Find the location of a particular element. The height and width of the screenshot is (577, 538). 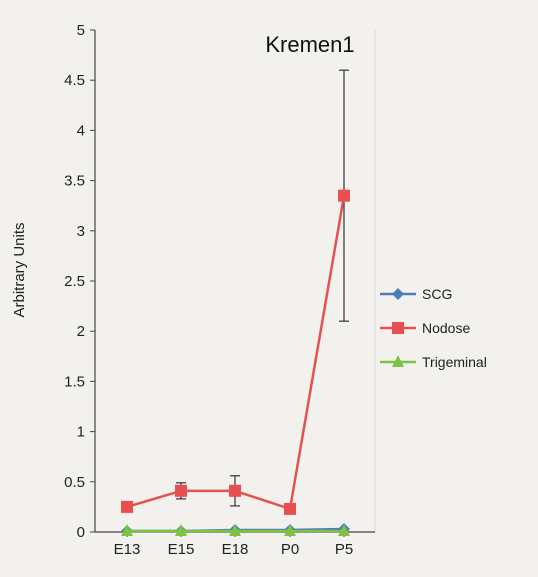

legend-item-trigeminal: Trigeminal is located at coordinates (433, 362).